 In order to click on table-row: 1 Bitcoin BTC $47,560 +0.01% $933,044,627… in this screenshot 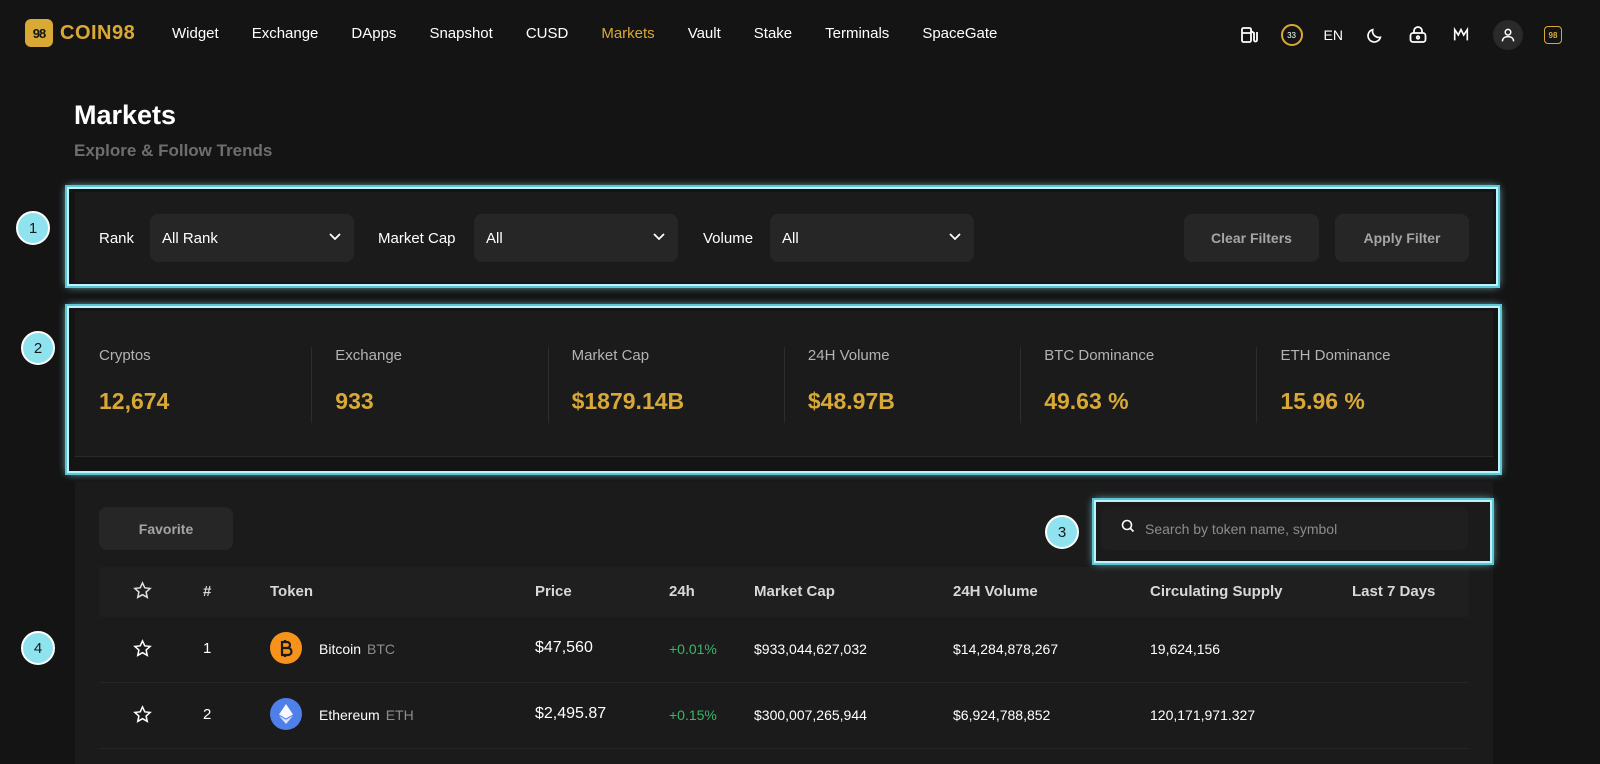, I will do `click(784, 650)`.